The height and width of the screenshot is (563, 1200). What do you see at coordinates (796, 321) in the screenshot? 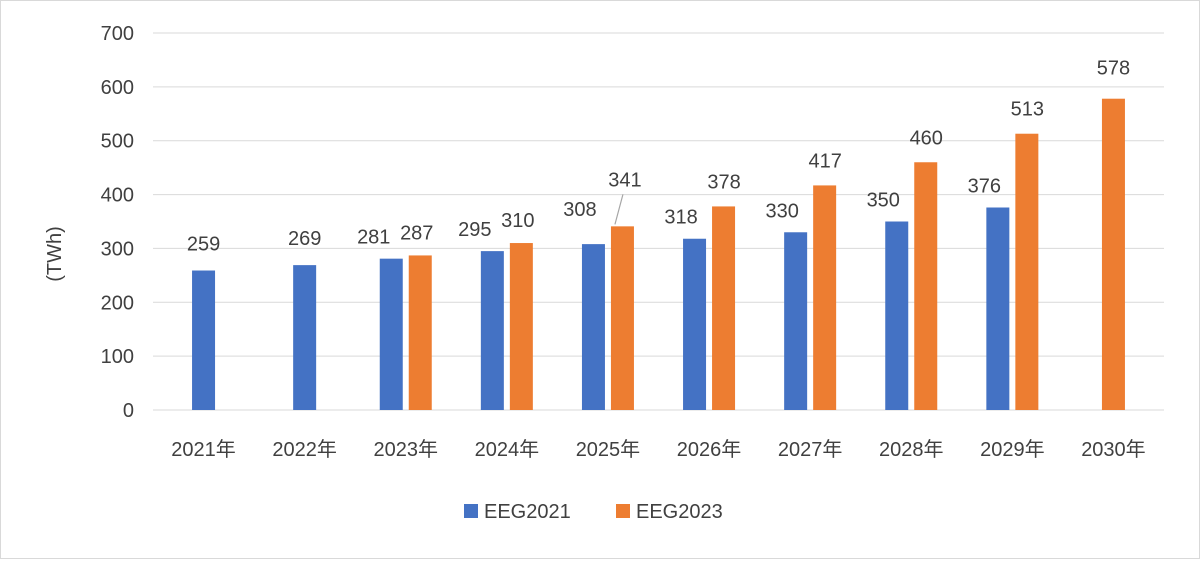
I see `bar-eeg2021-2027年` at bounding box center [796, 321].